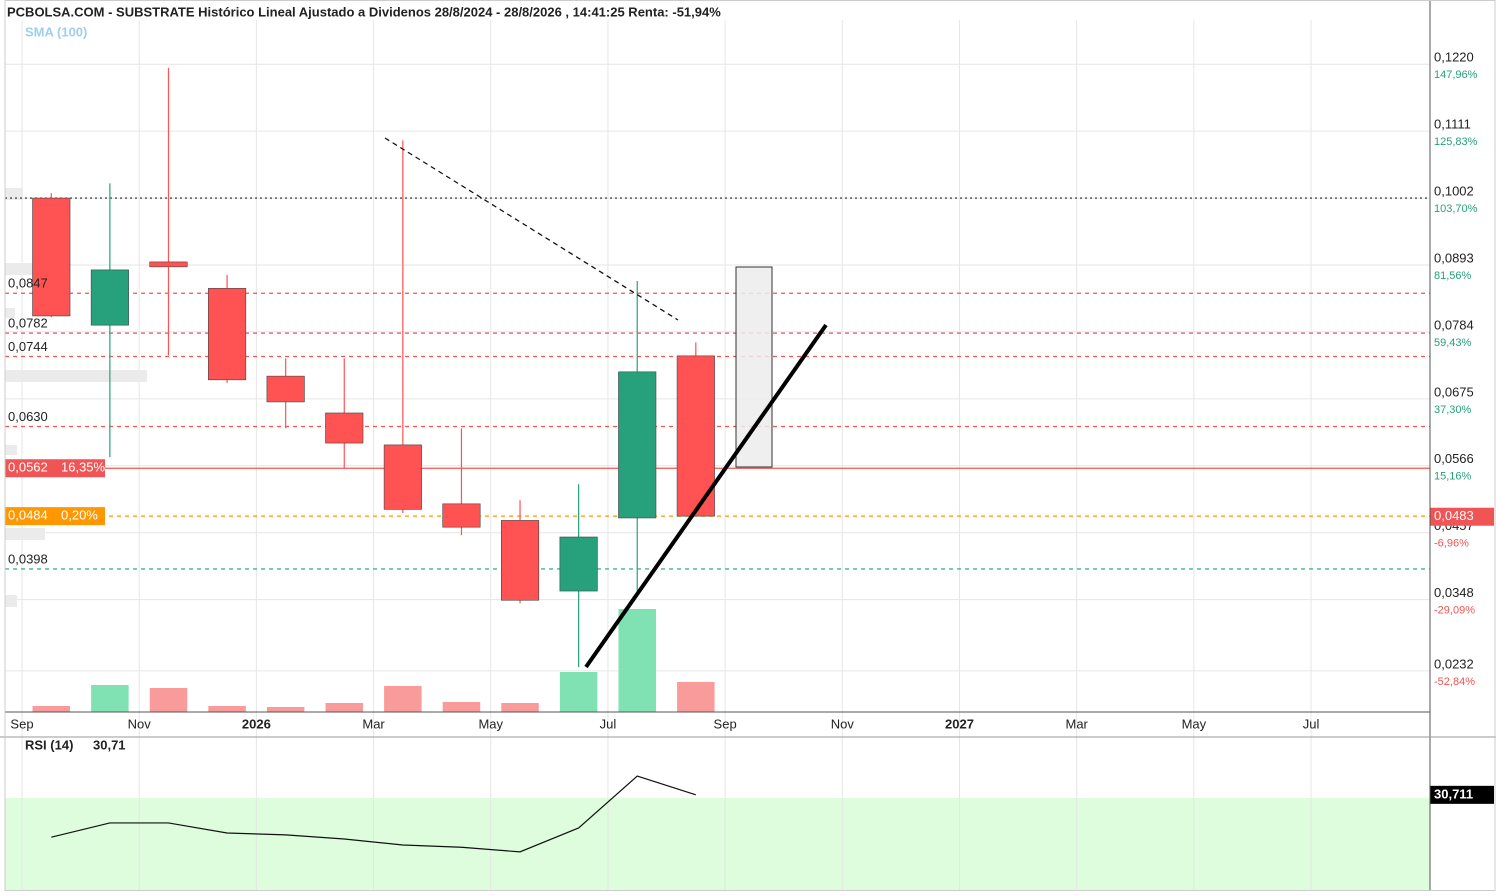 The height and width of the screenshot is (896, 1496). Describe the element at coordinates (1453, 477) in the screenshot. I see `y-tick-pct: 15,16%` at that location.